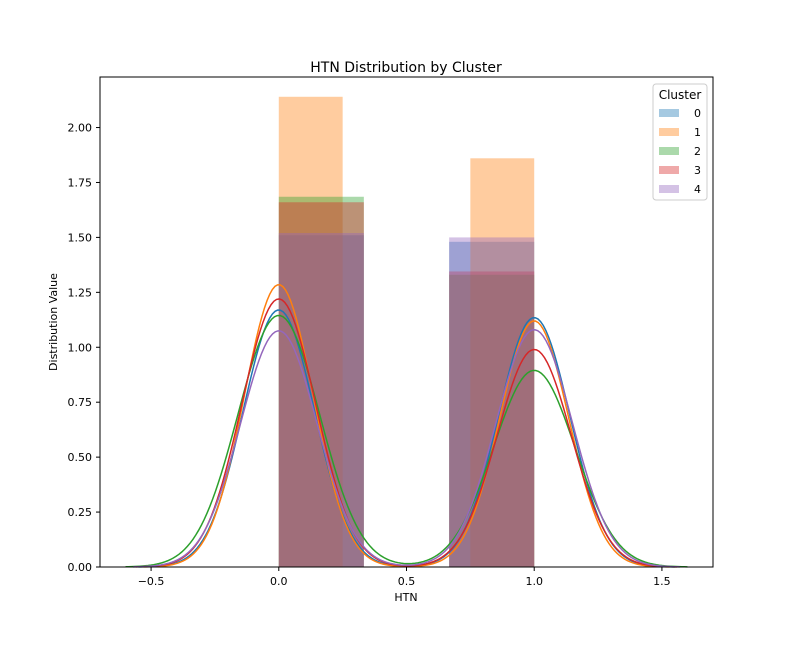 This screenshot has height=653, width=792. I want to click on legend-label-2: 2, so click(697, 151).